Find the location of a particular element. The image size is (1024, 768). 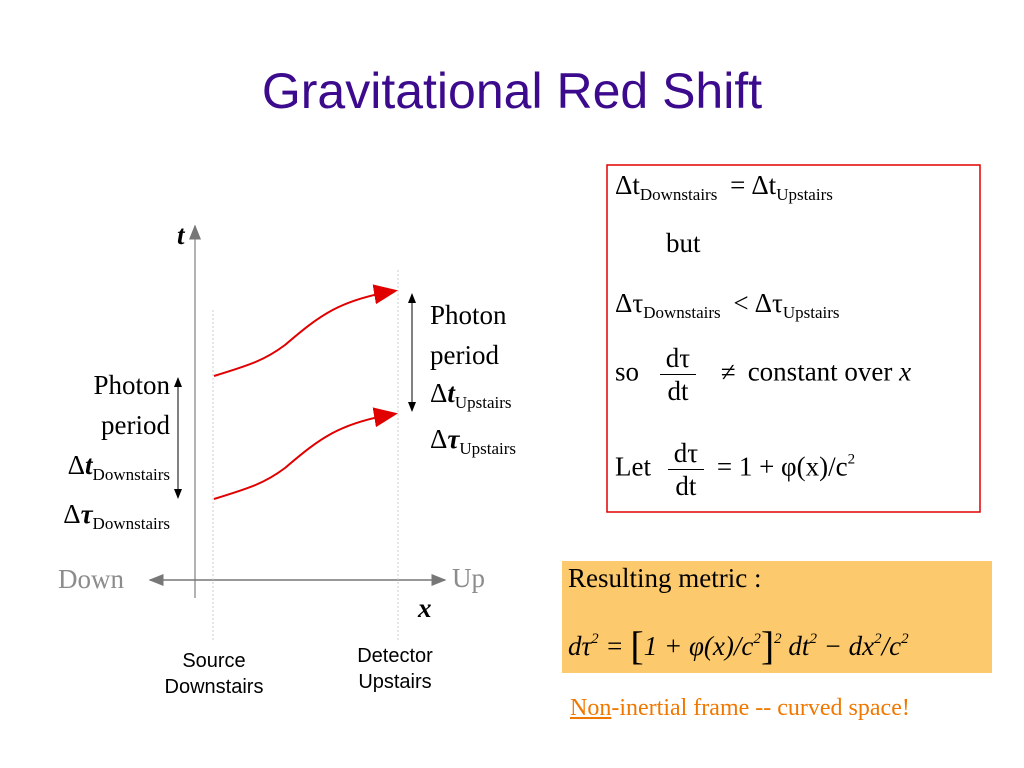

metric-part: = is located at coordinates (614, 646).